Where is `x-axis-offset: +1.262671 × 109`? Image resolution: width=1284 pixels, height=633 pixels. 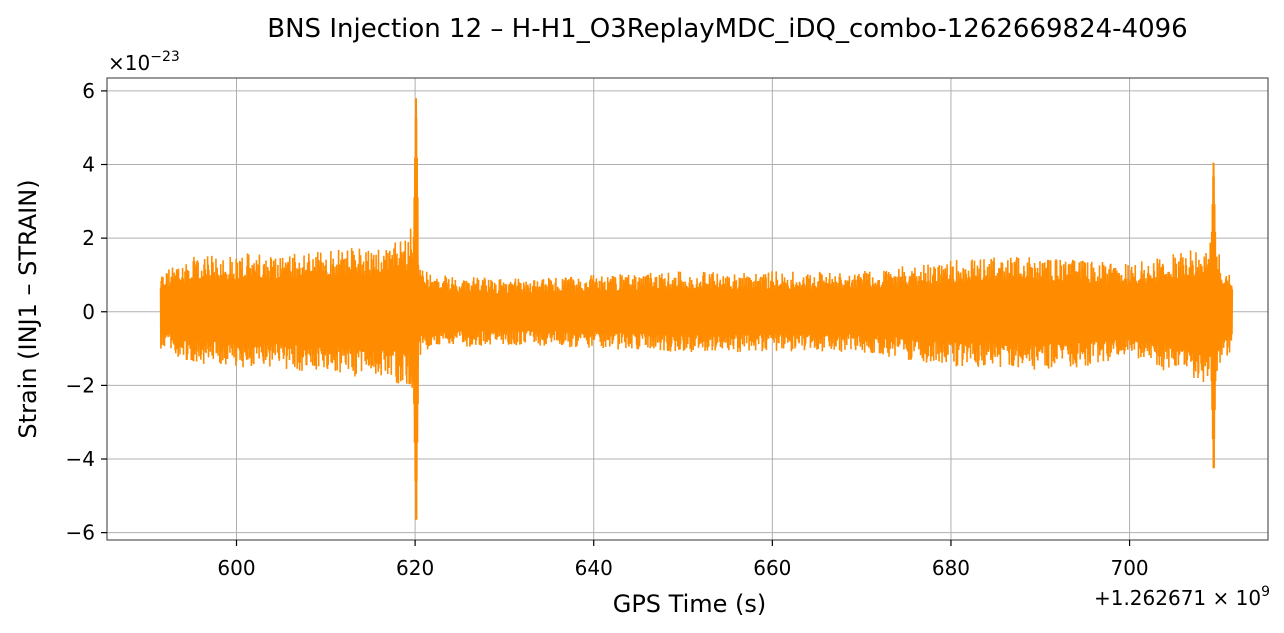 x-axis-offset: +1.262671 × 109 is located at coordinates (1182, 597).